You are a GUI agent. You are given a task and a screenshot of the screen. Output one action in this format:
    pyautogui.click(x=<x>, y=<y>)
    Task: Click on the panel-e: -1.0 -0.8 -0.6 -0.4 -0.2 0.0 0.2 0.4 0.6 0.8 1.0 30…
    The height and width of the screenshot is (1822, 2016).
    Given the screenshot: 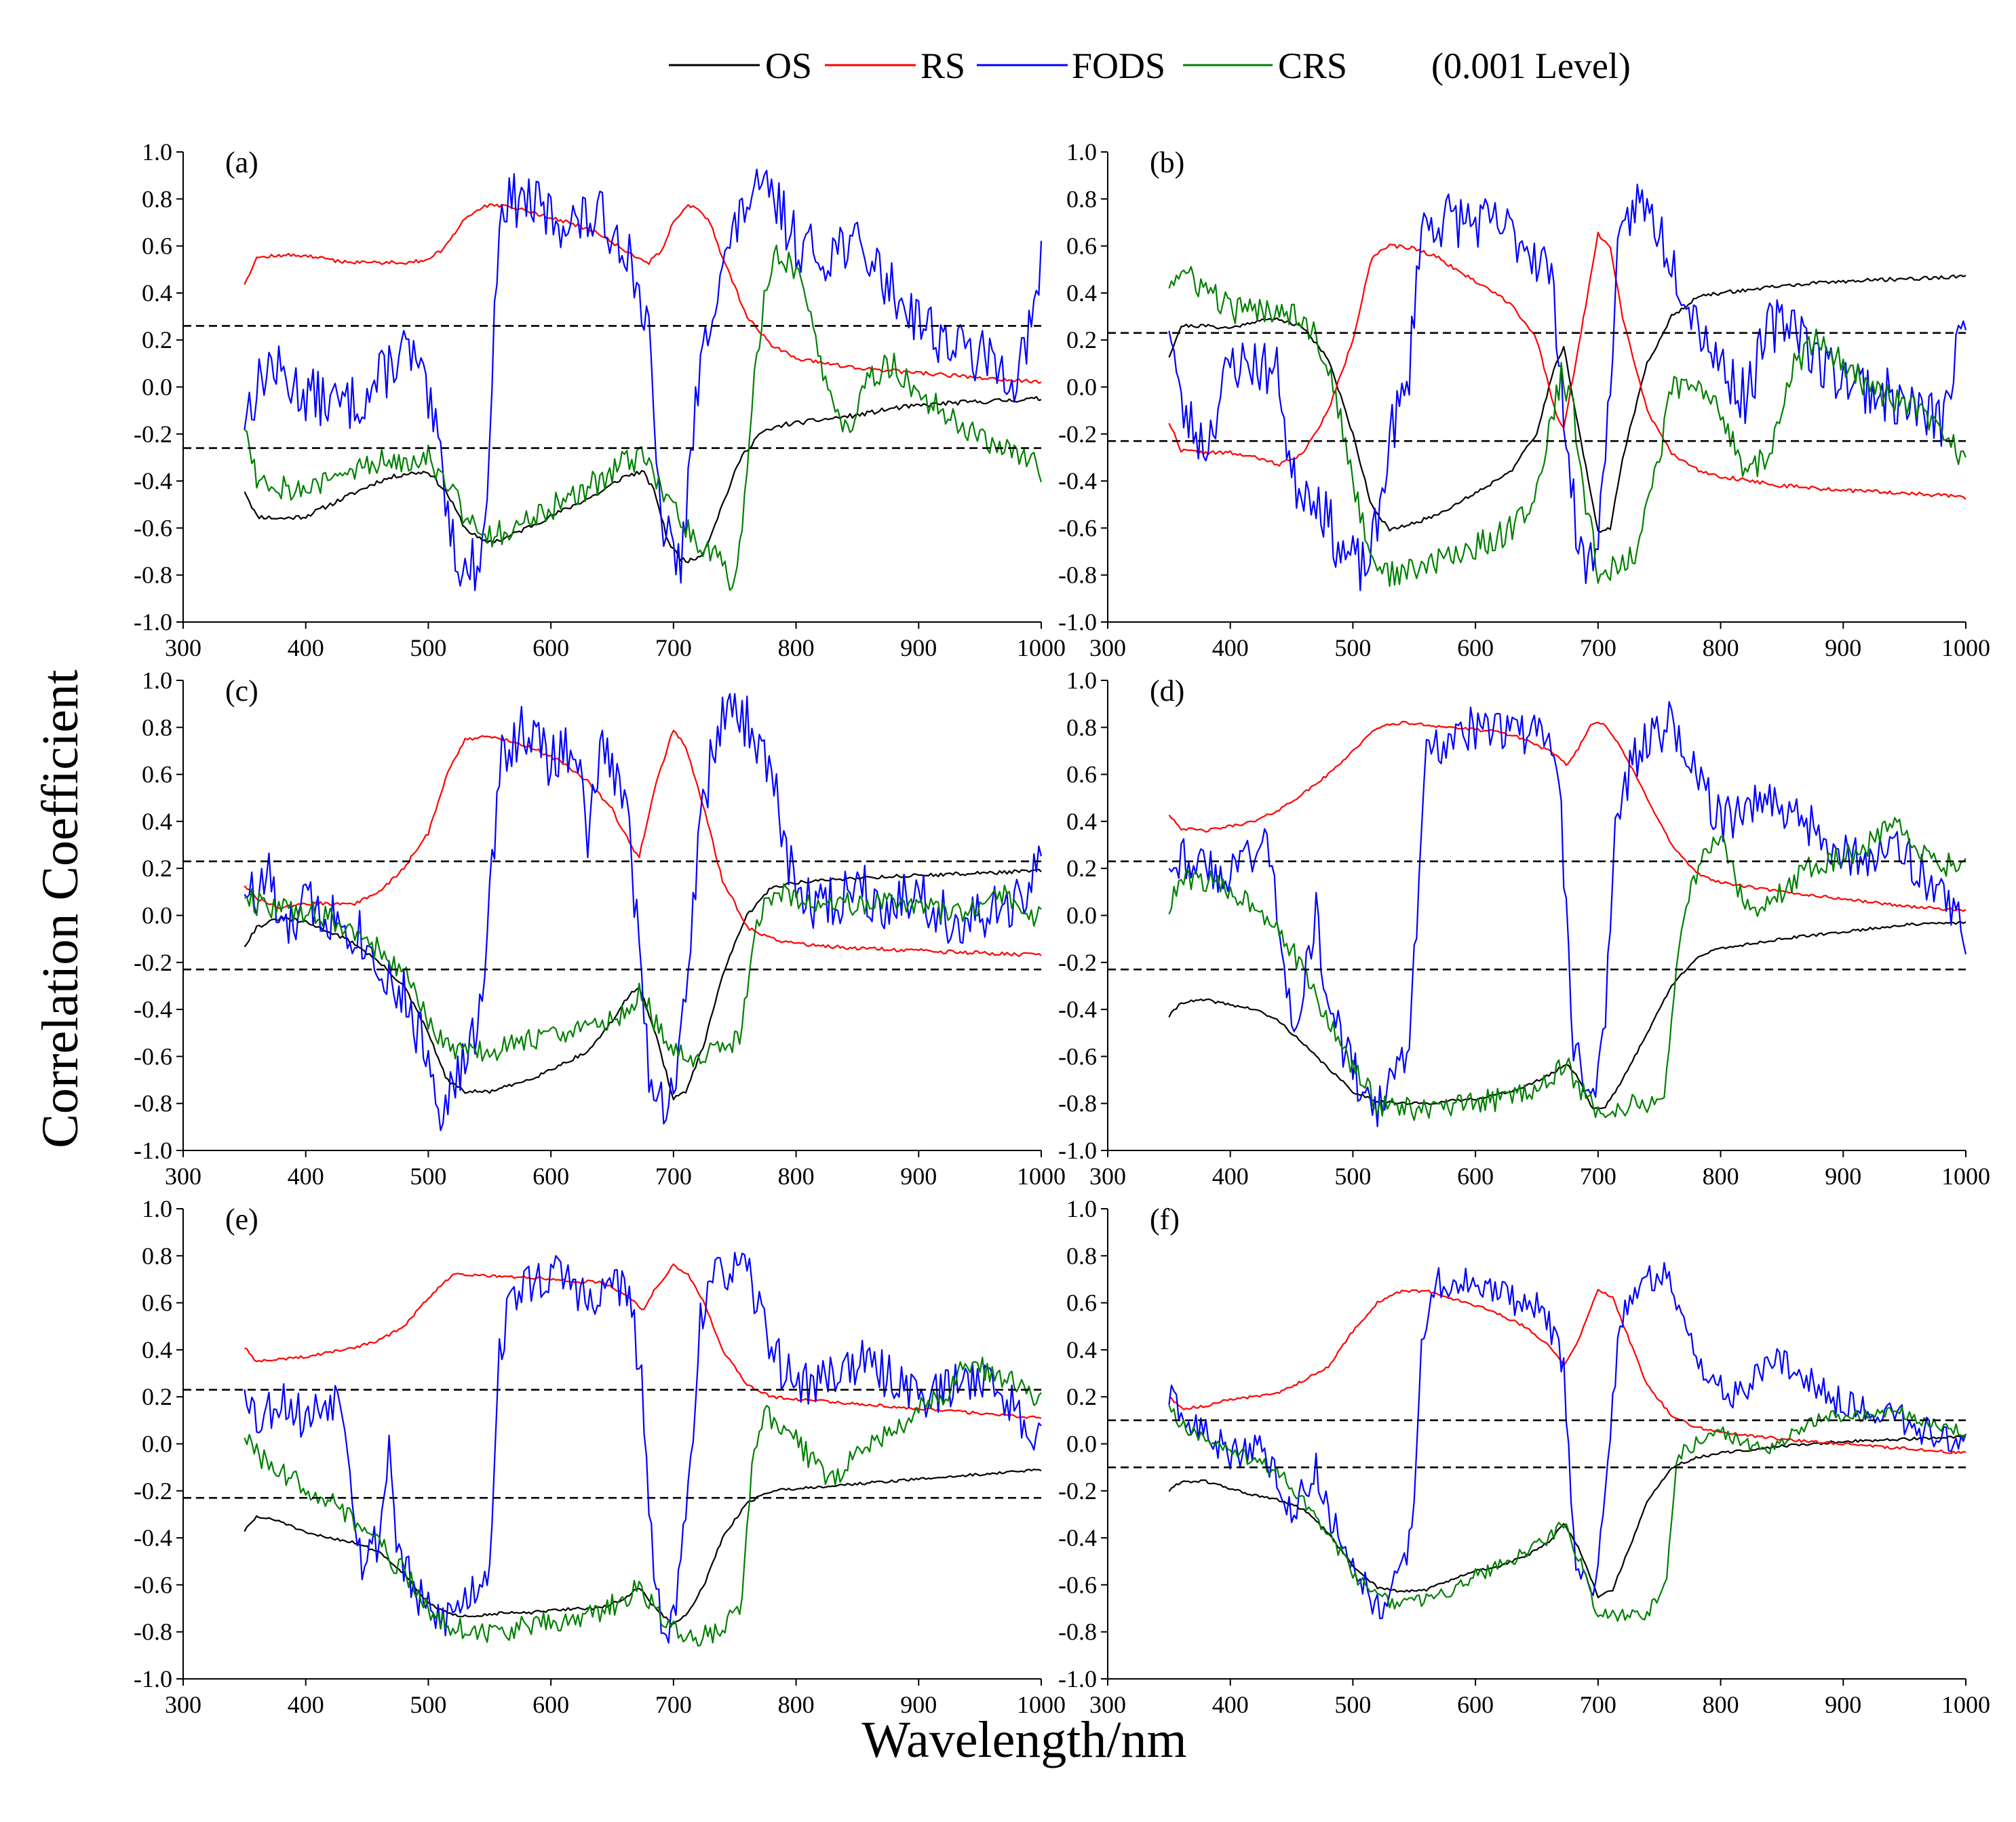 What is the action you would take?
    pyautogui.click(x=600, y=1457)
    